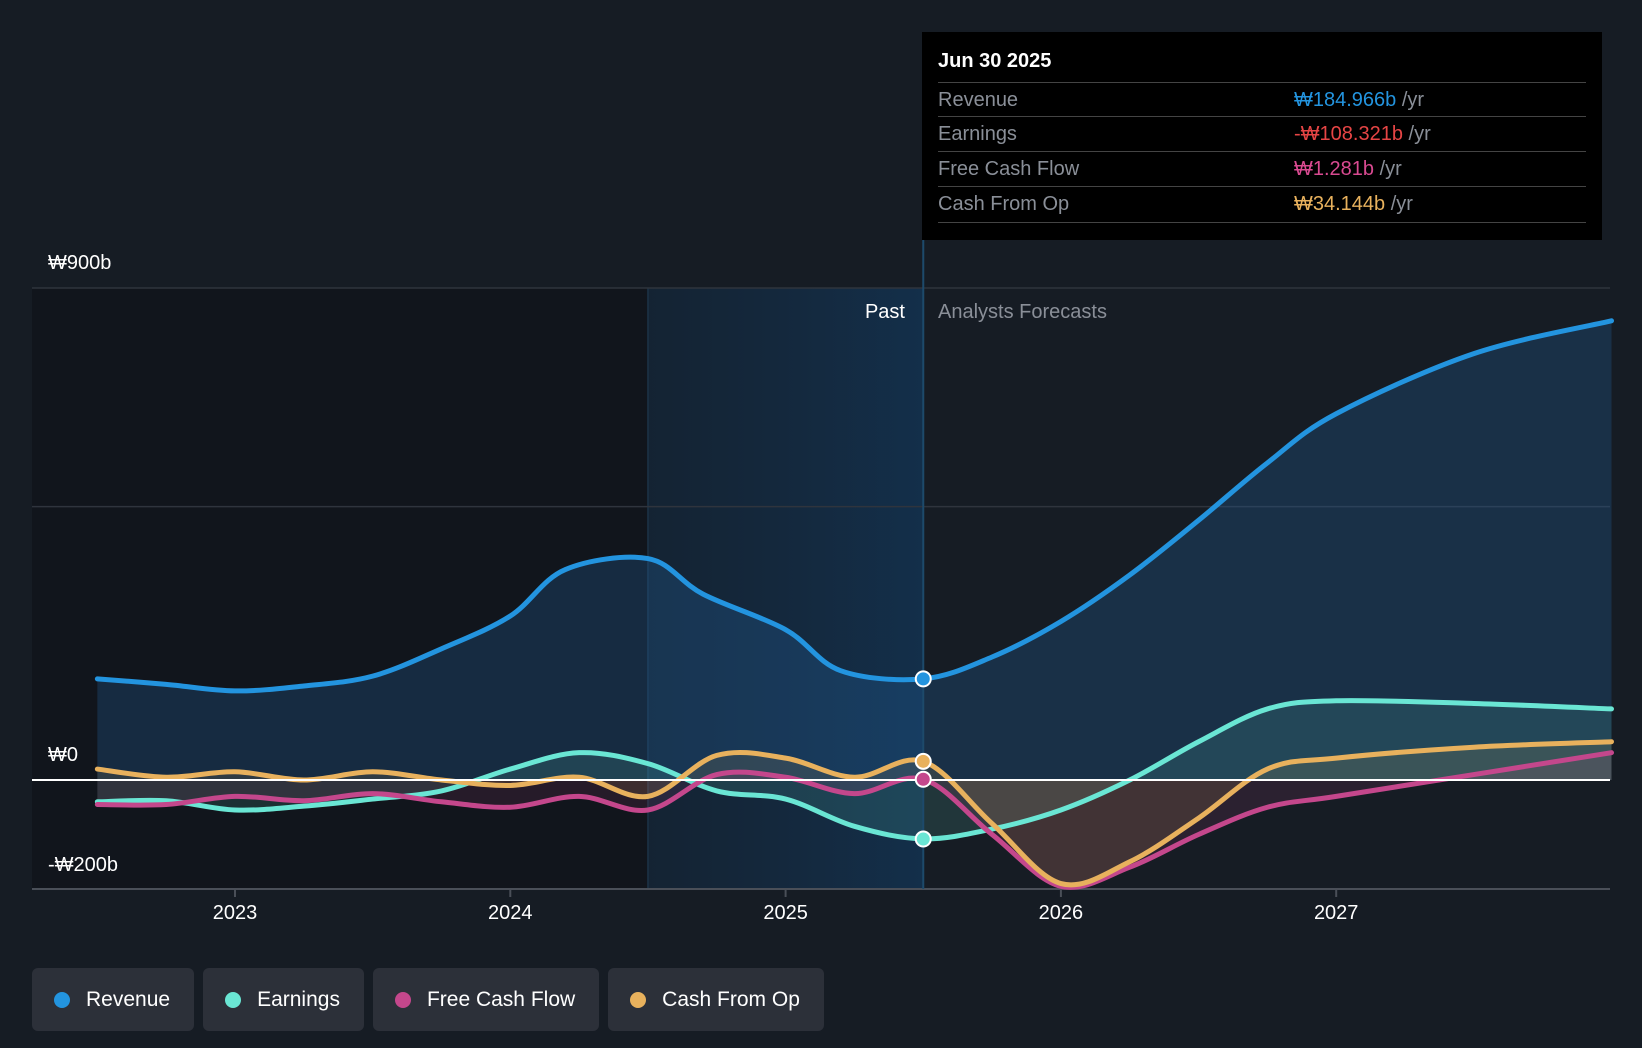 This screenshot has height=1048, width=1642. What do you see at coordinates (1262, 222) in the screenshot?
I see `tooltip-divider` at bounding box center [1262, 222].